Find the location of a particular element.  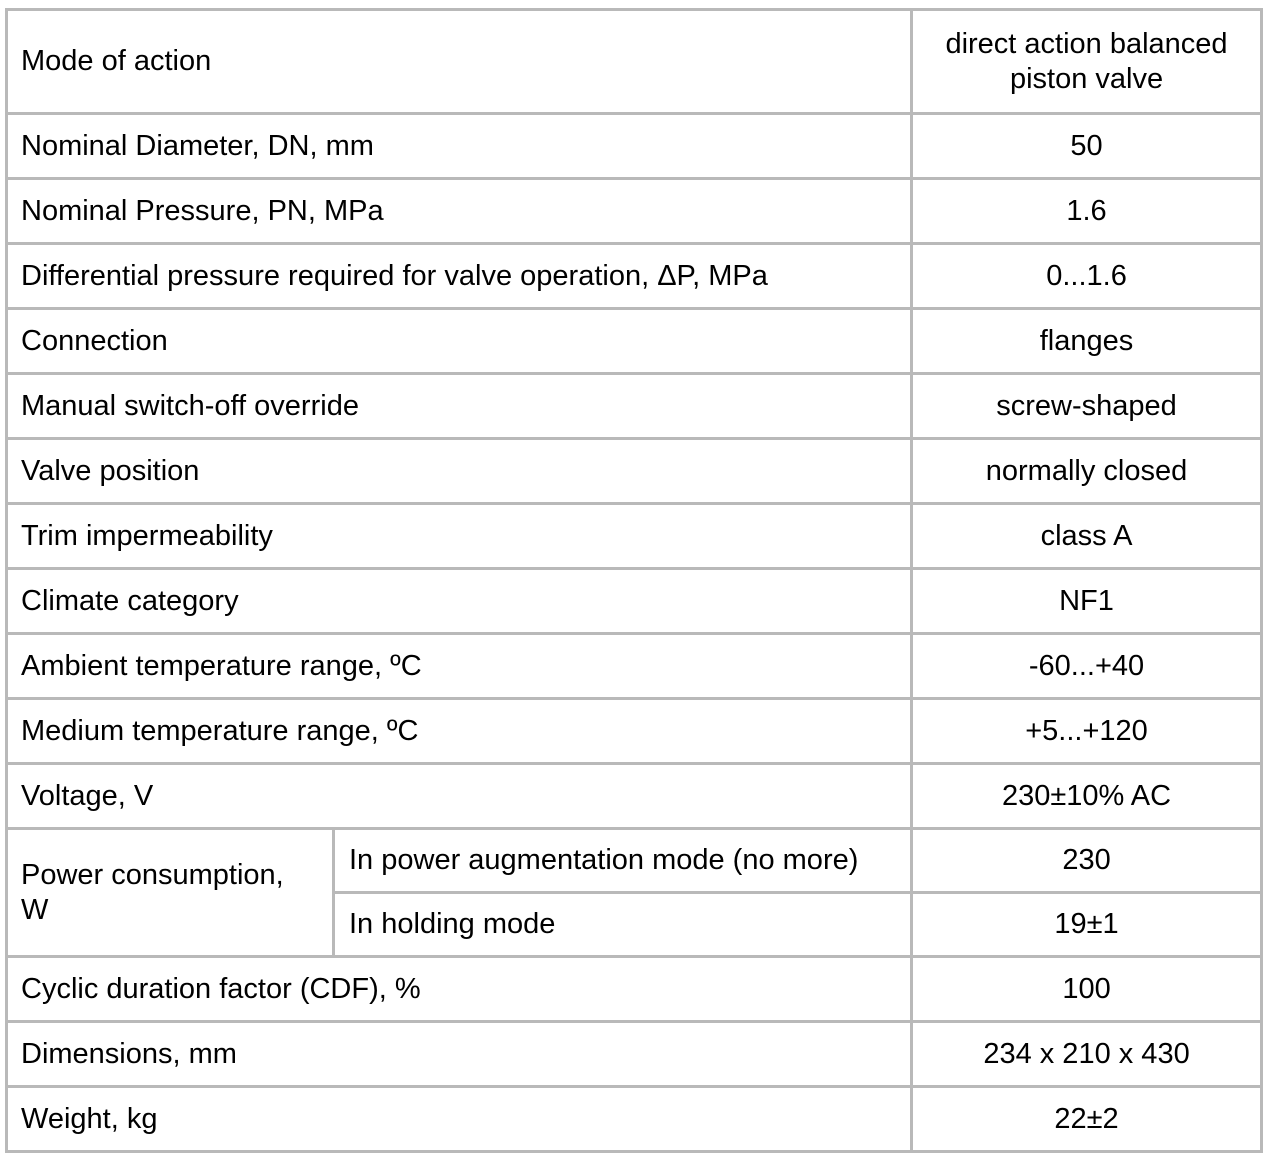

label-cell: Ambient temperature range, ºC is located at coordinates (459, 666).